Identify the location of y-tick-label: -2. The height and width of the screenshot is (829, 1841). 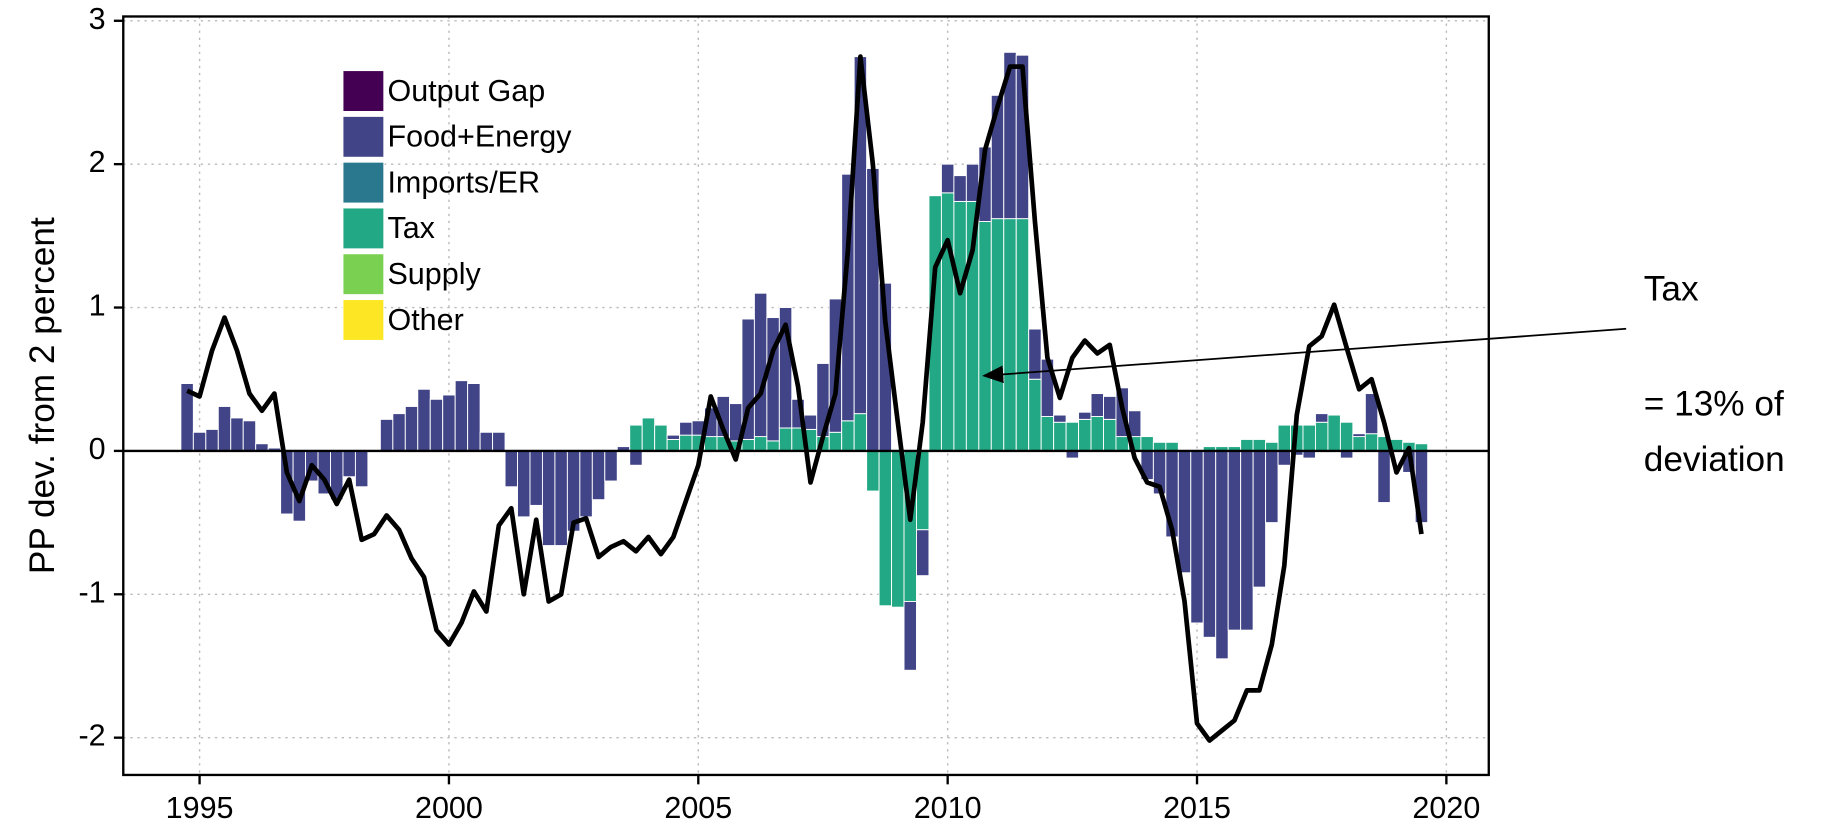
(92, 736).